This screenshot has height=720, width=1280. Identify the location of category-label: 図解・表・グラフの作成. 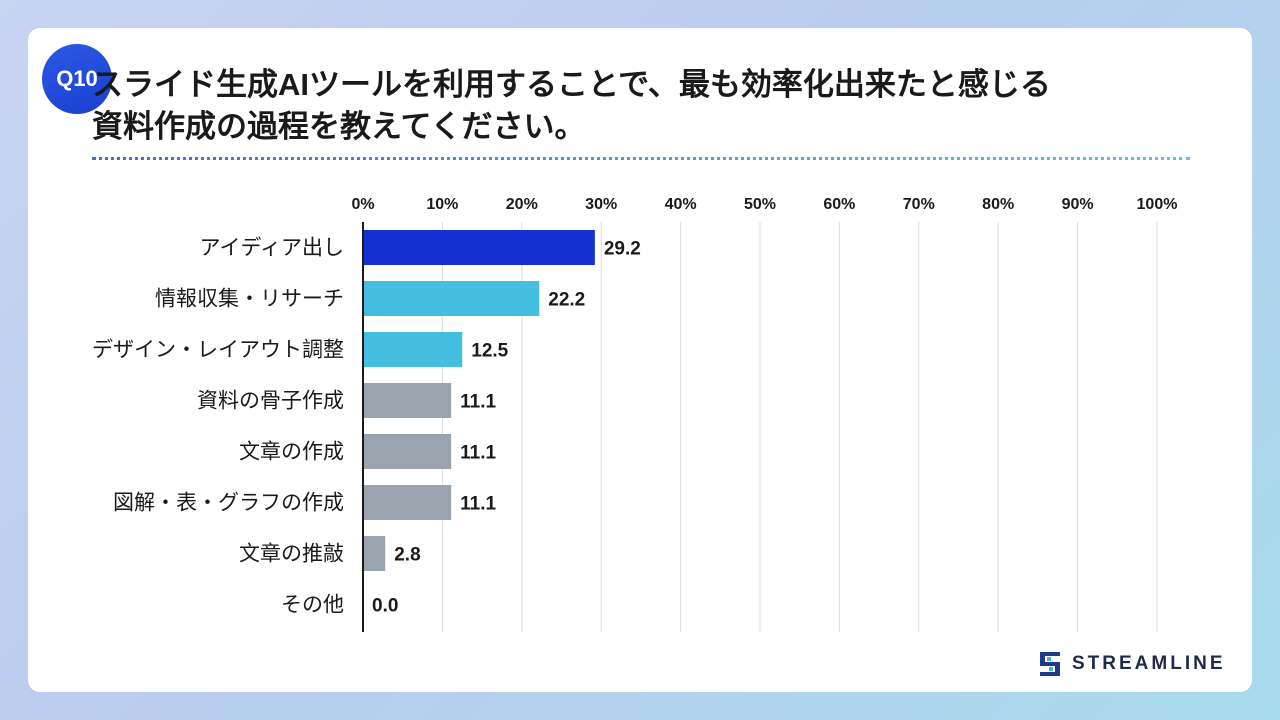
(228, 503).